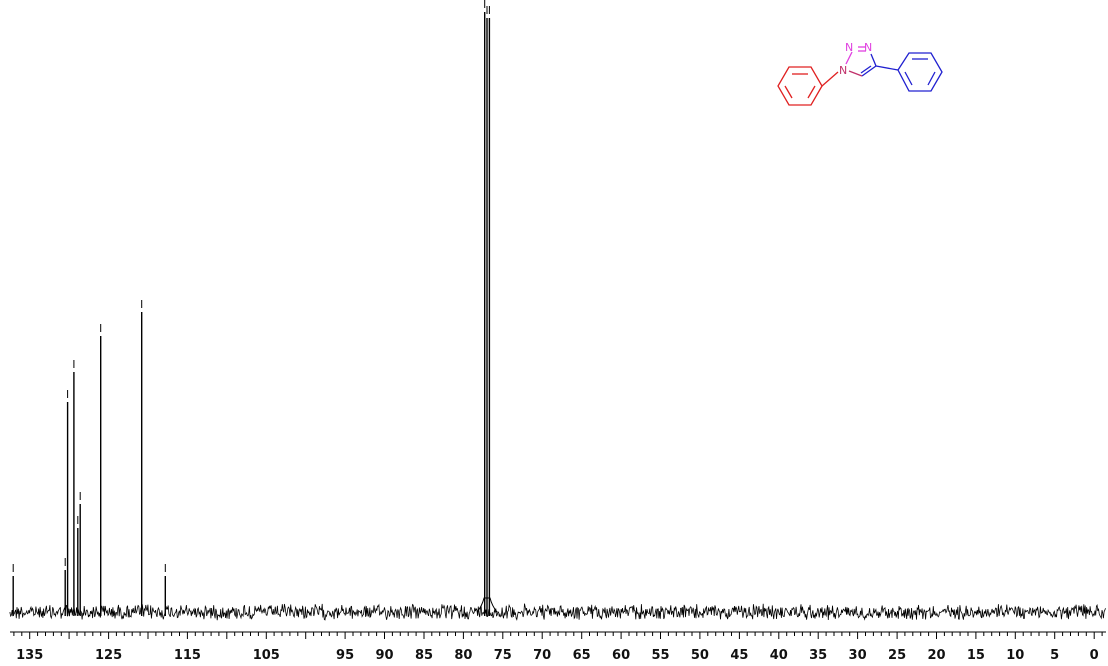  I want to click on left-phenyl-ring, so click(808, 86).